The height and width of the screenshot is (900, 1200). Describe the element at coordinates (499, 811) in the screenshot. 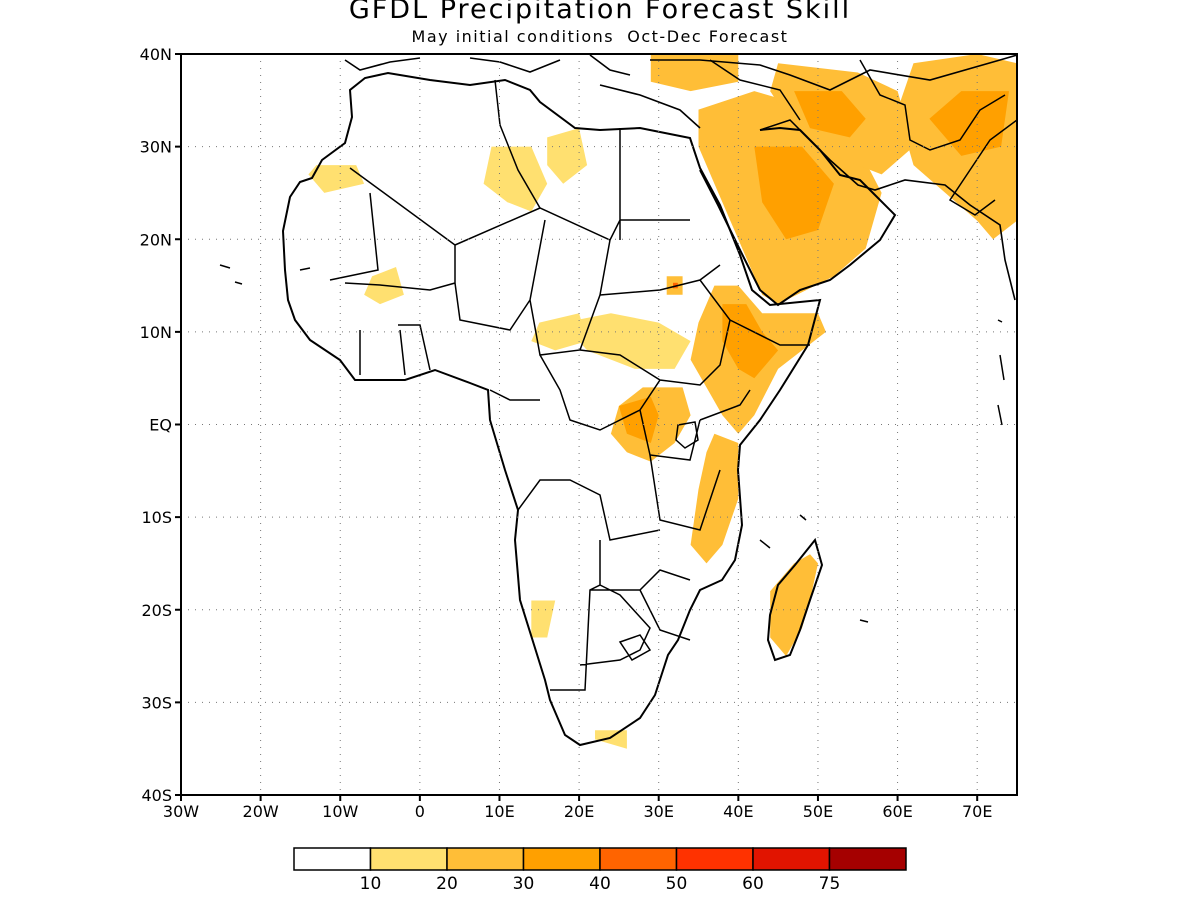

I see `lon-tick-label: 10E` at that location.